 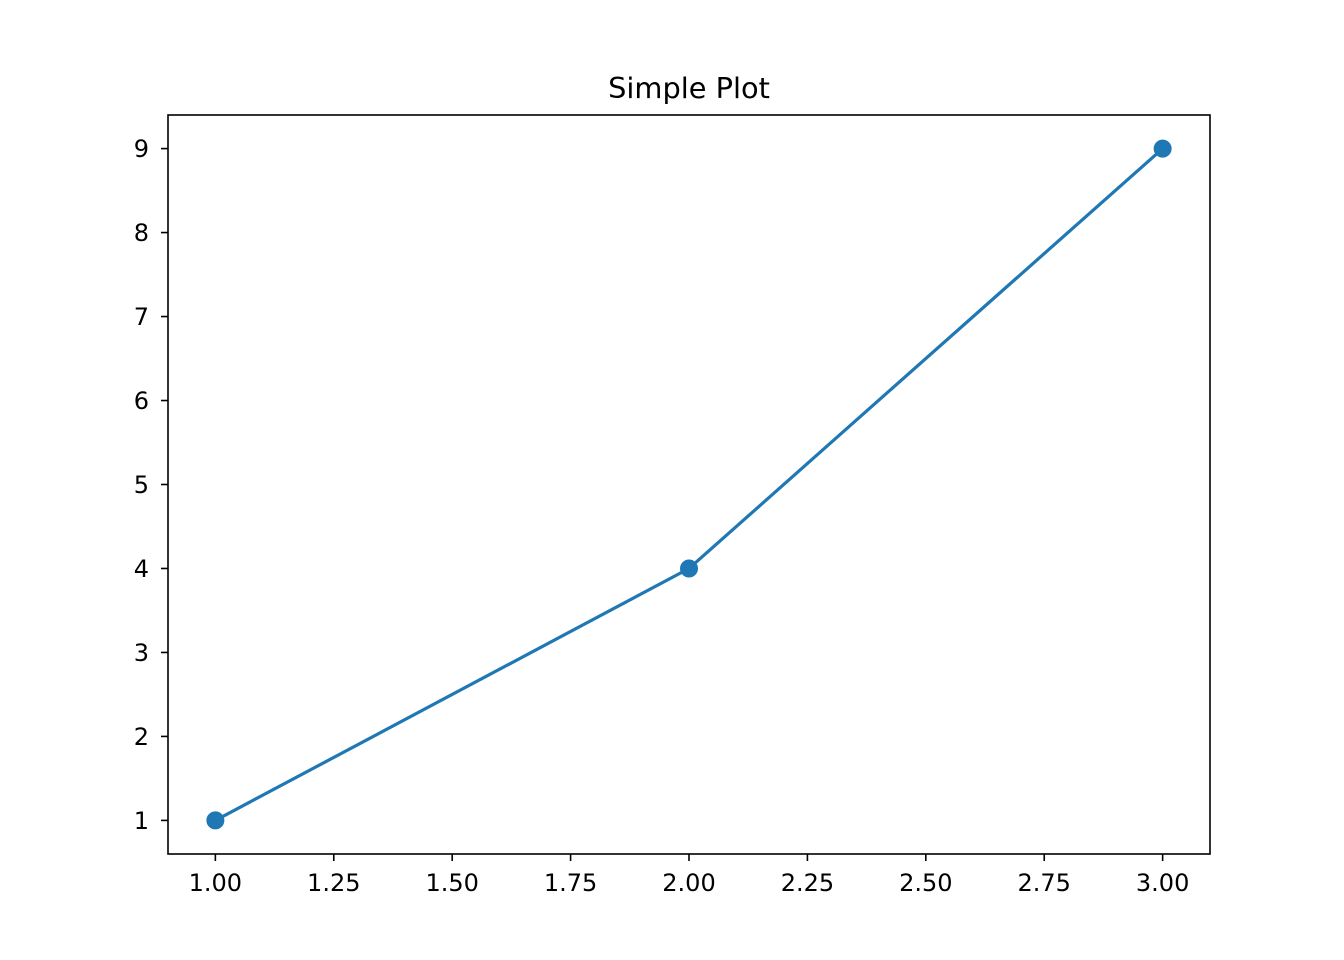 I want to click on x-tick-label: 2.00, so click(x=688, y=883).